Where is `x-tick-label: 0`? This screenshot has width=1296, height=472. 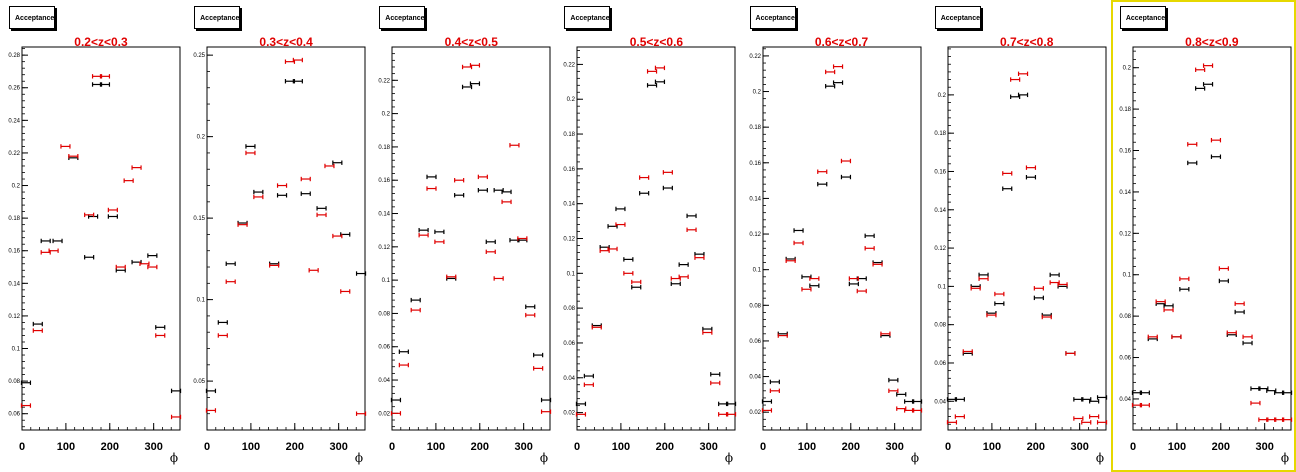
x-tick-label: 0 is located at coordinates (207, 447).